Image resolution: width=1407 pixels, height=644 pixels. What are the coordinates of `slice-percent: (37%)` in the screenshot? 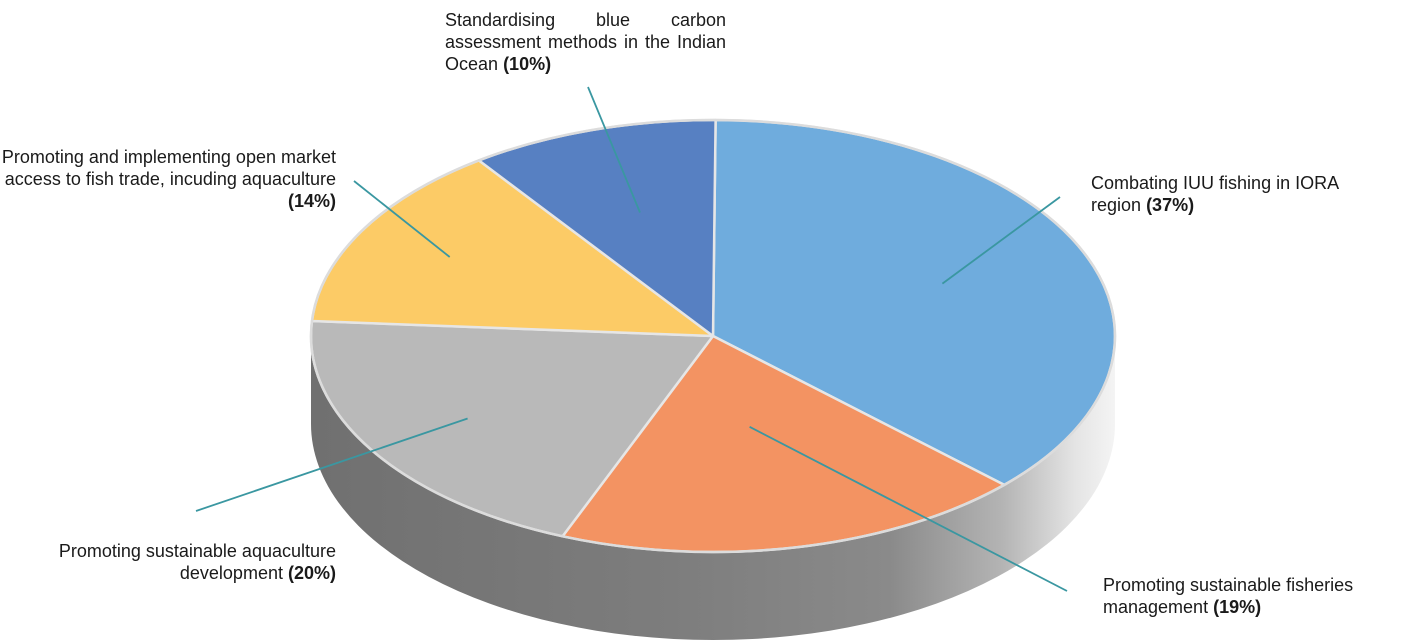 It's located at (1170, 205).